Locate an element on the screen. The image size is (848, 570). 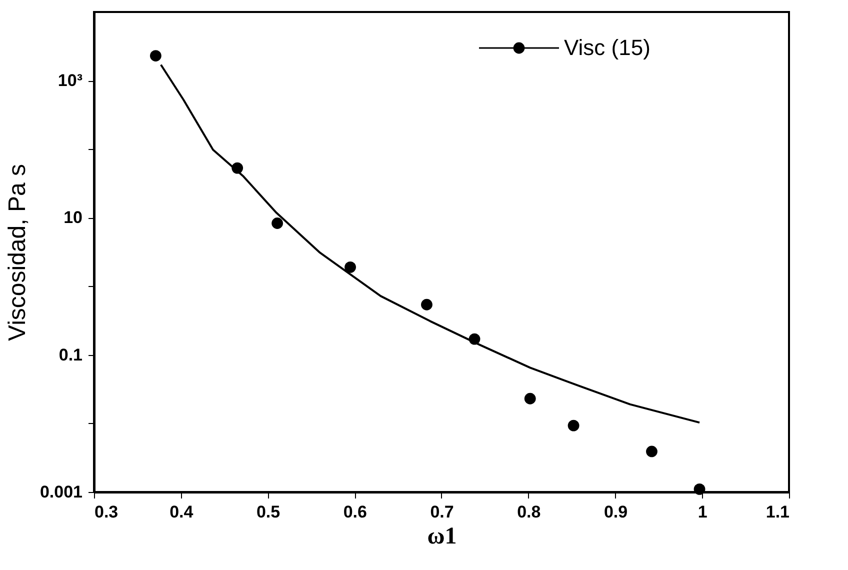
x-tick-label: 0.7 is located at coordinates (442, 512).